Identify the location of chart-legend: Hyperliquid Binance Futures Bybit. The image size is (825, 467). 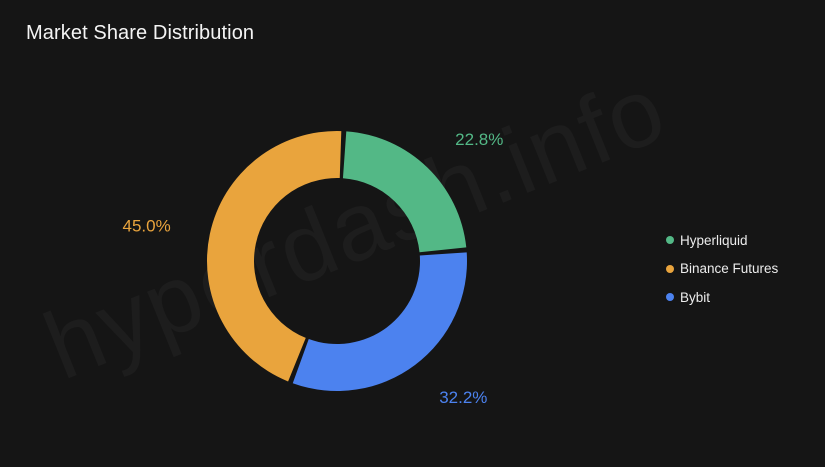
(722, 269).